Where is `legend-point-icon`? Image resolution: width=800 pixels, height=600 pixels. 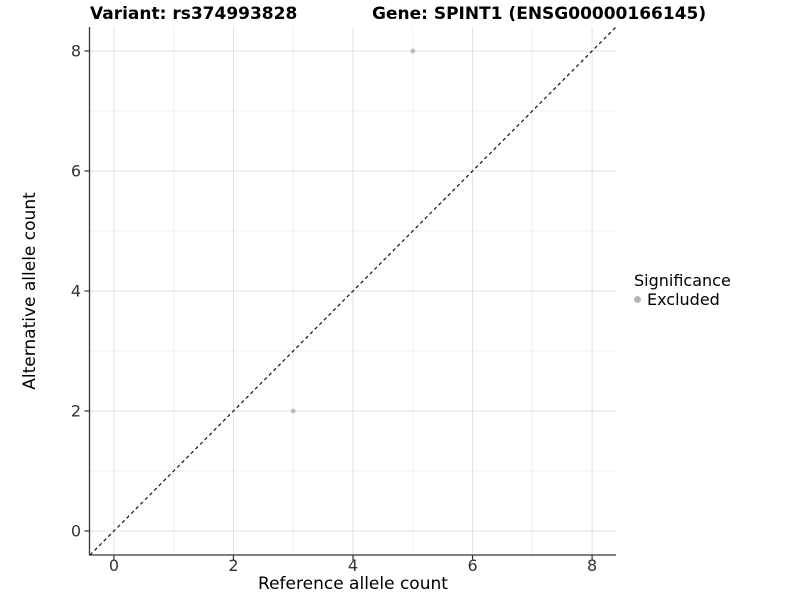
legend-point-icon is located at coordinates (637, 299).